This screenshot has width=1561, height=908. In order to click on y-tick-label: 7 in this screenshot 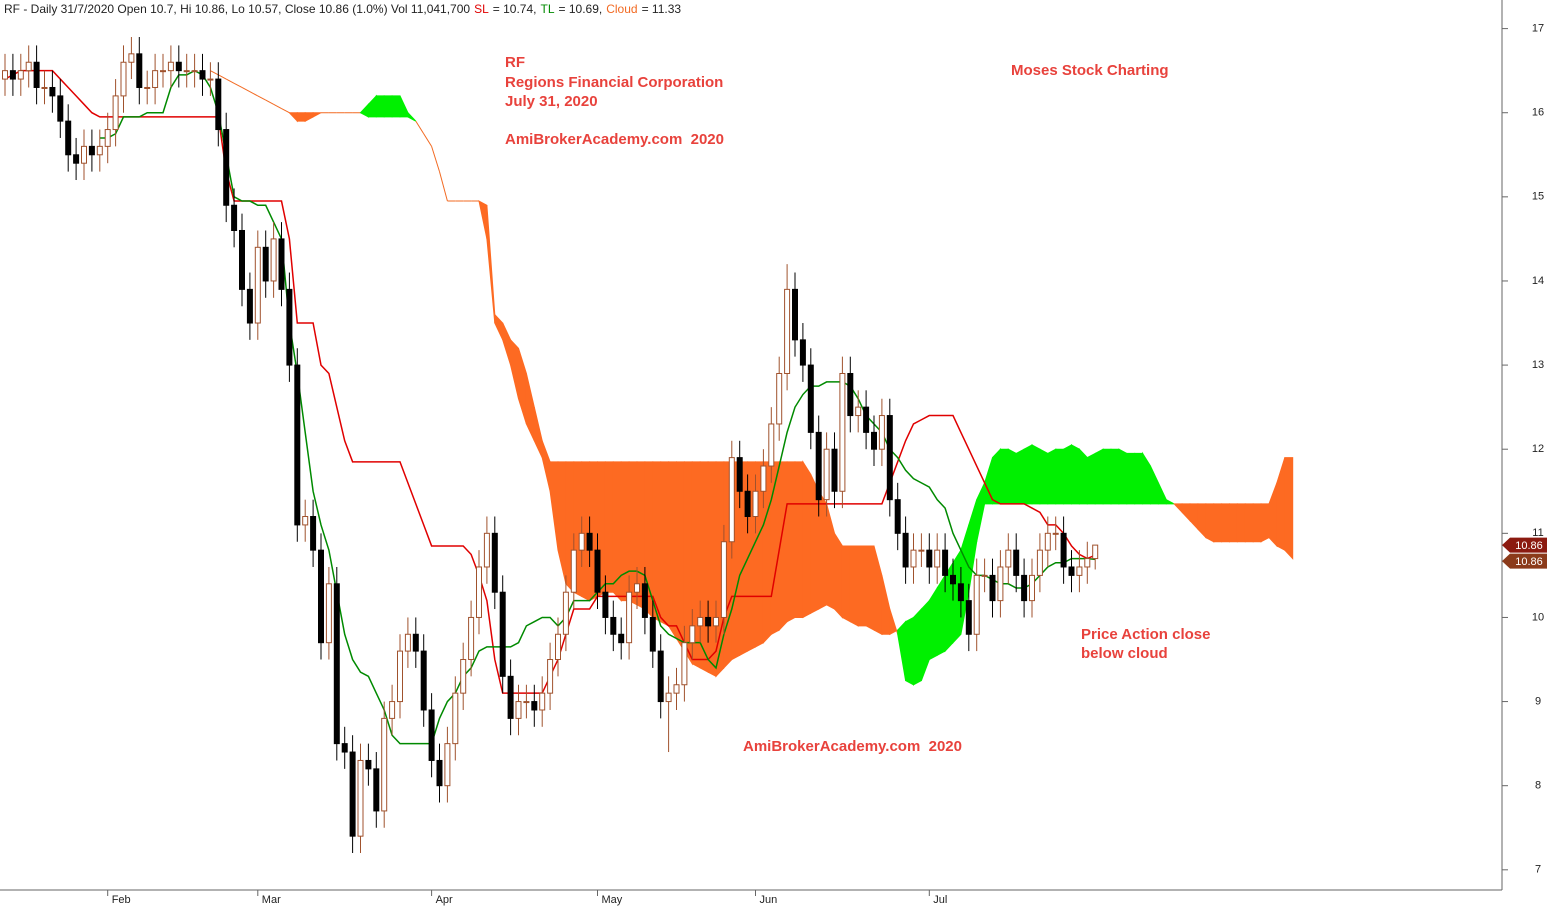, I will do `click(1538, 870)`.